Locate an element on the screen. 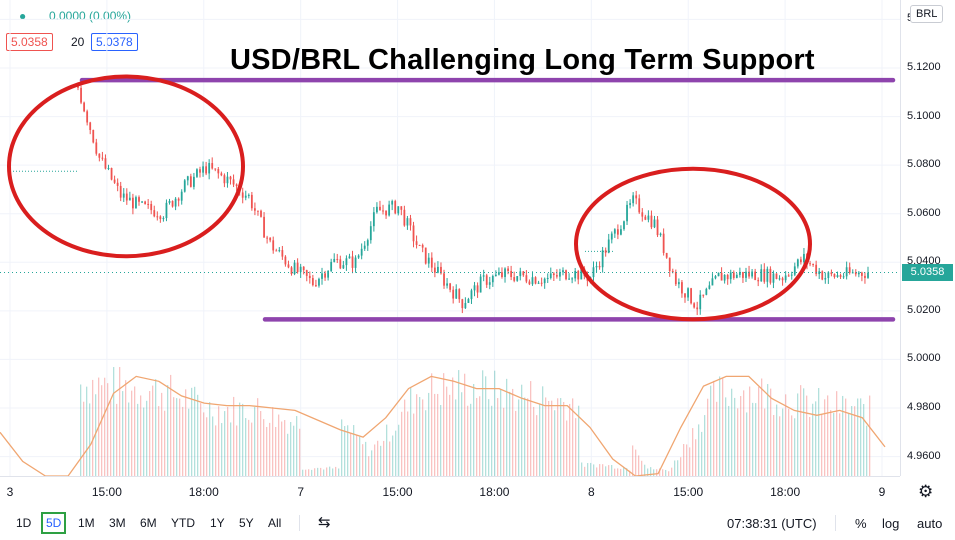 The width and height of the screenshot is (955, 540). utc-clock: 07:38:31 (UTC) is located at coordinates (772, 523).